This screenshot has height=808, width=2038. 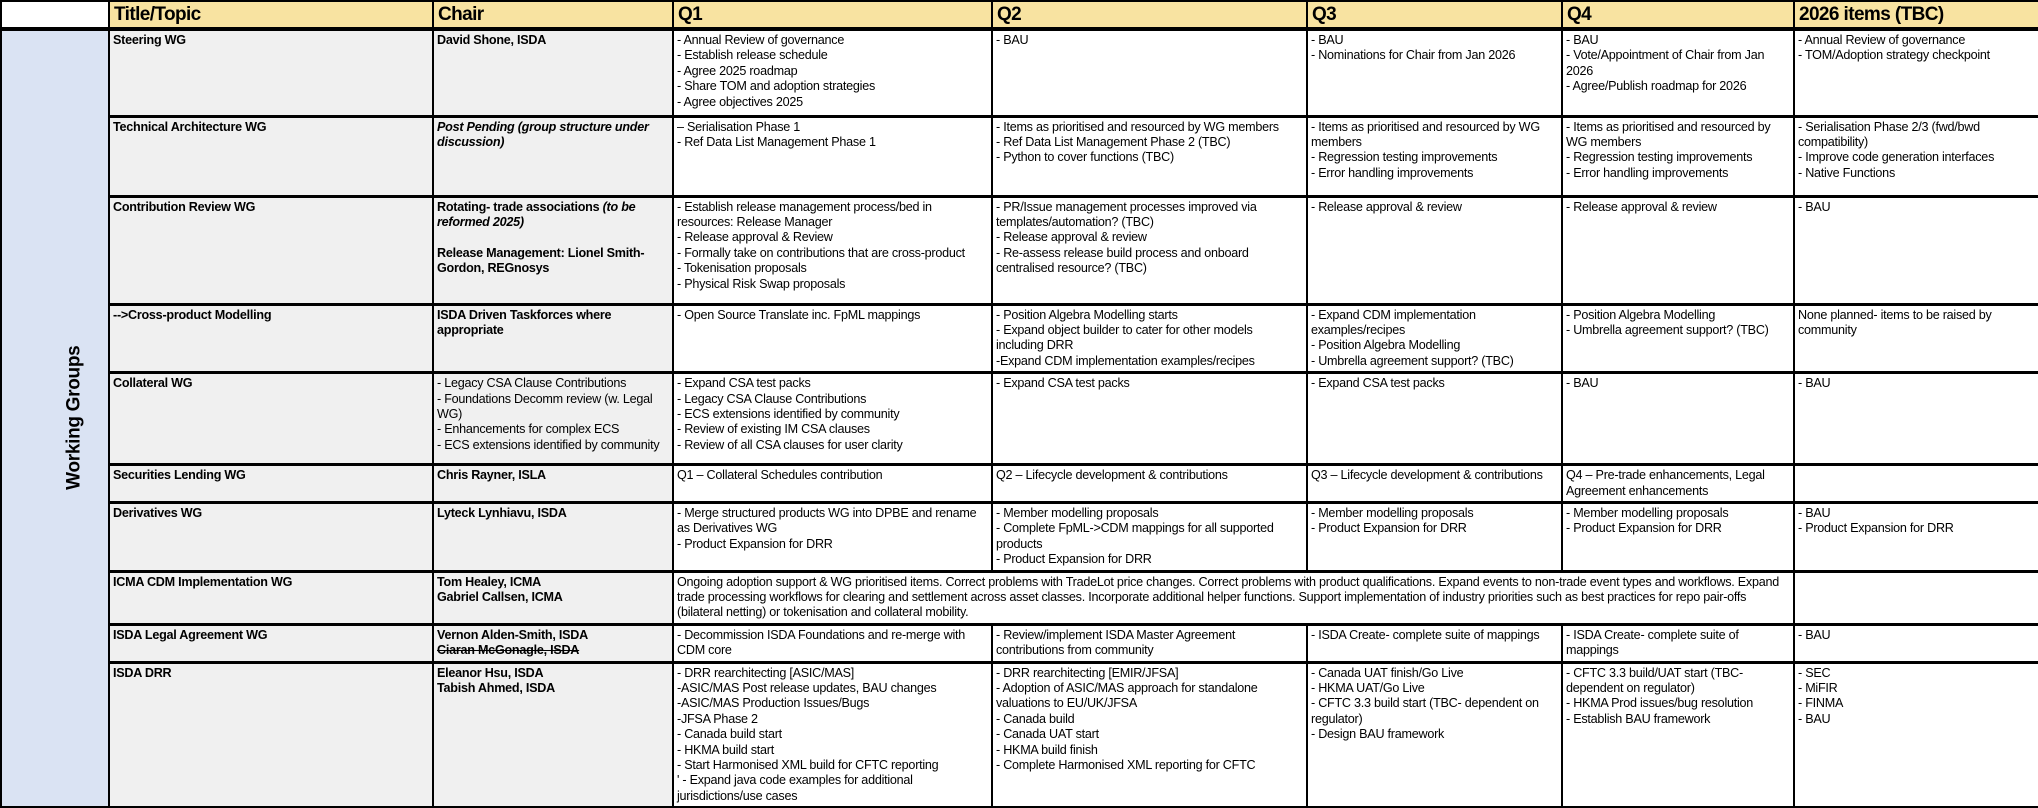 What do you see at coordinates (1085, 157) in the screenshot?
I see `list-item: - Python to cover functions (TBC)` at bounding box center [1085, 157].